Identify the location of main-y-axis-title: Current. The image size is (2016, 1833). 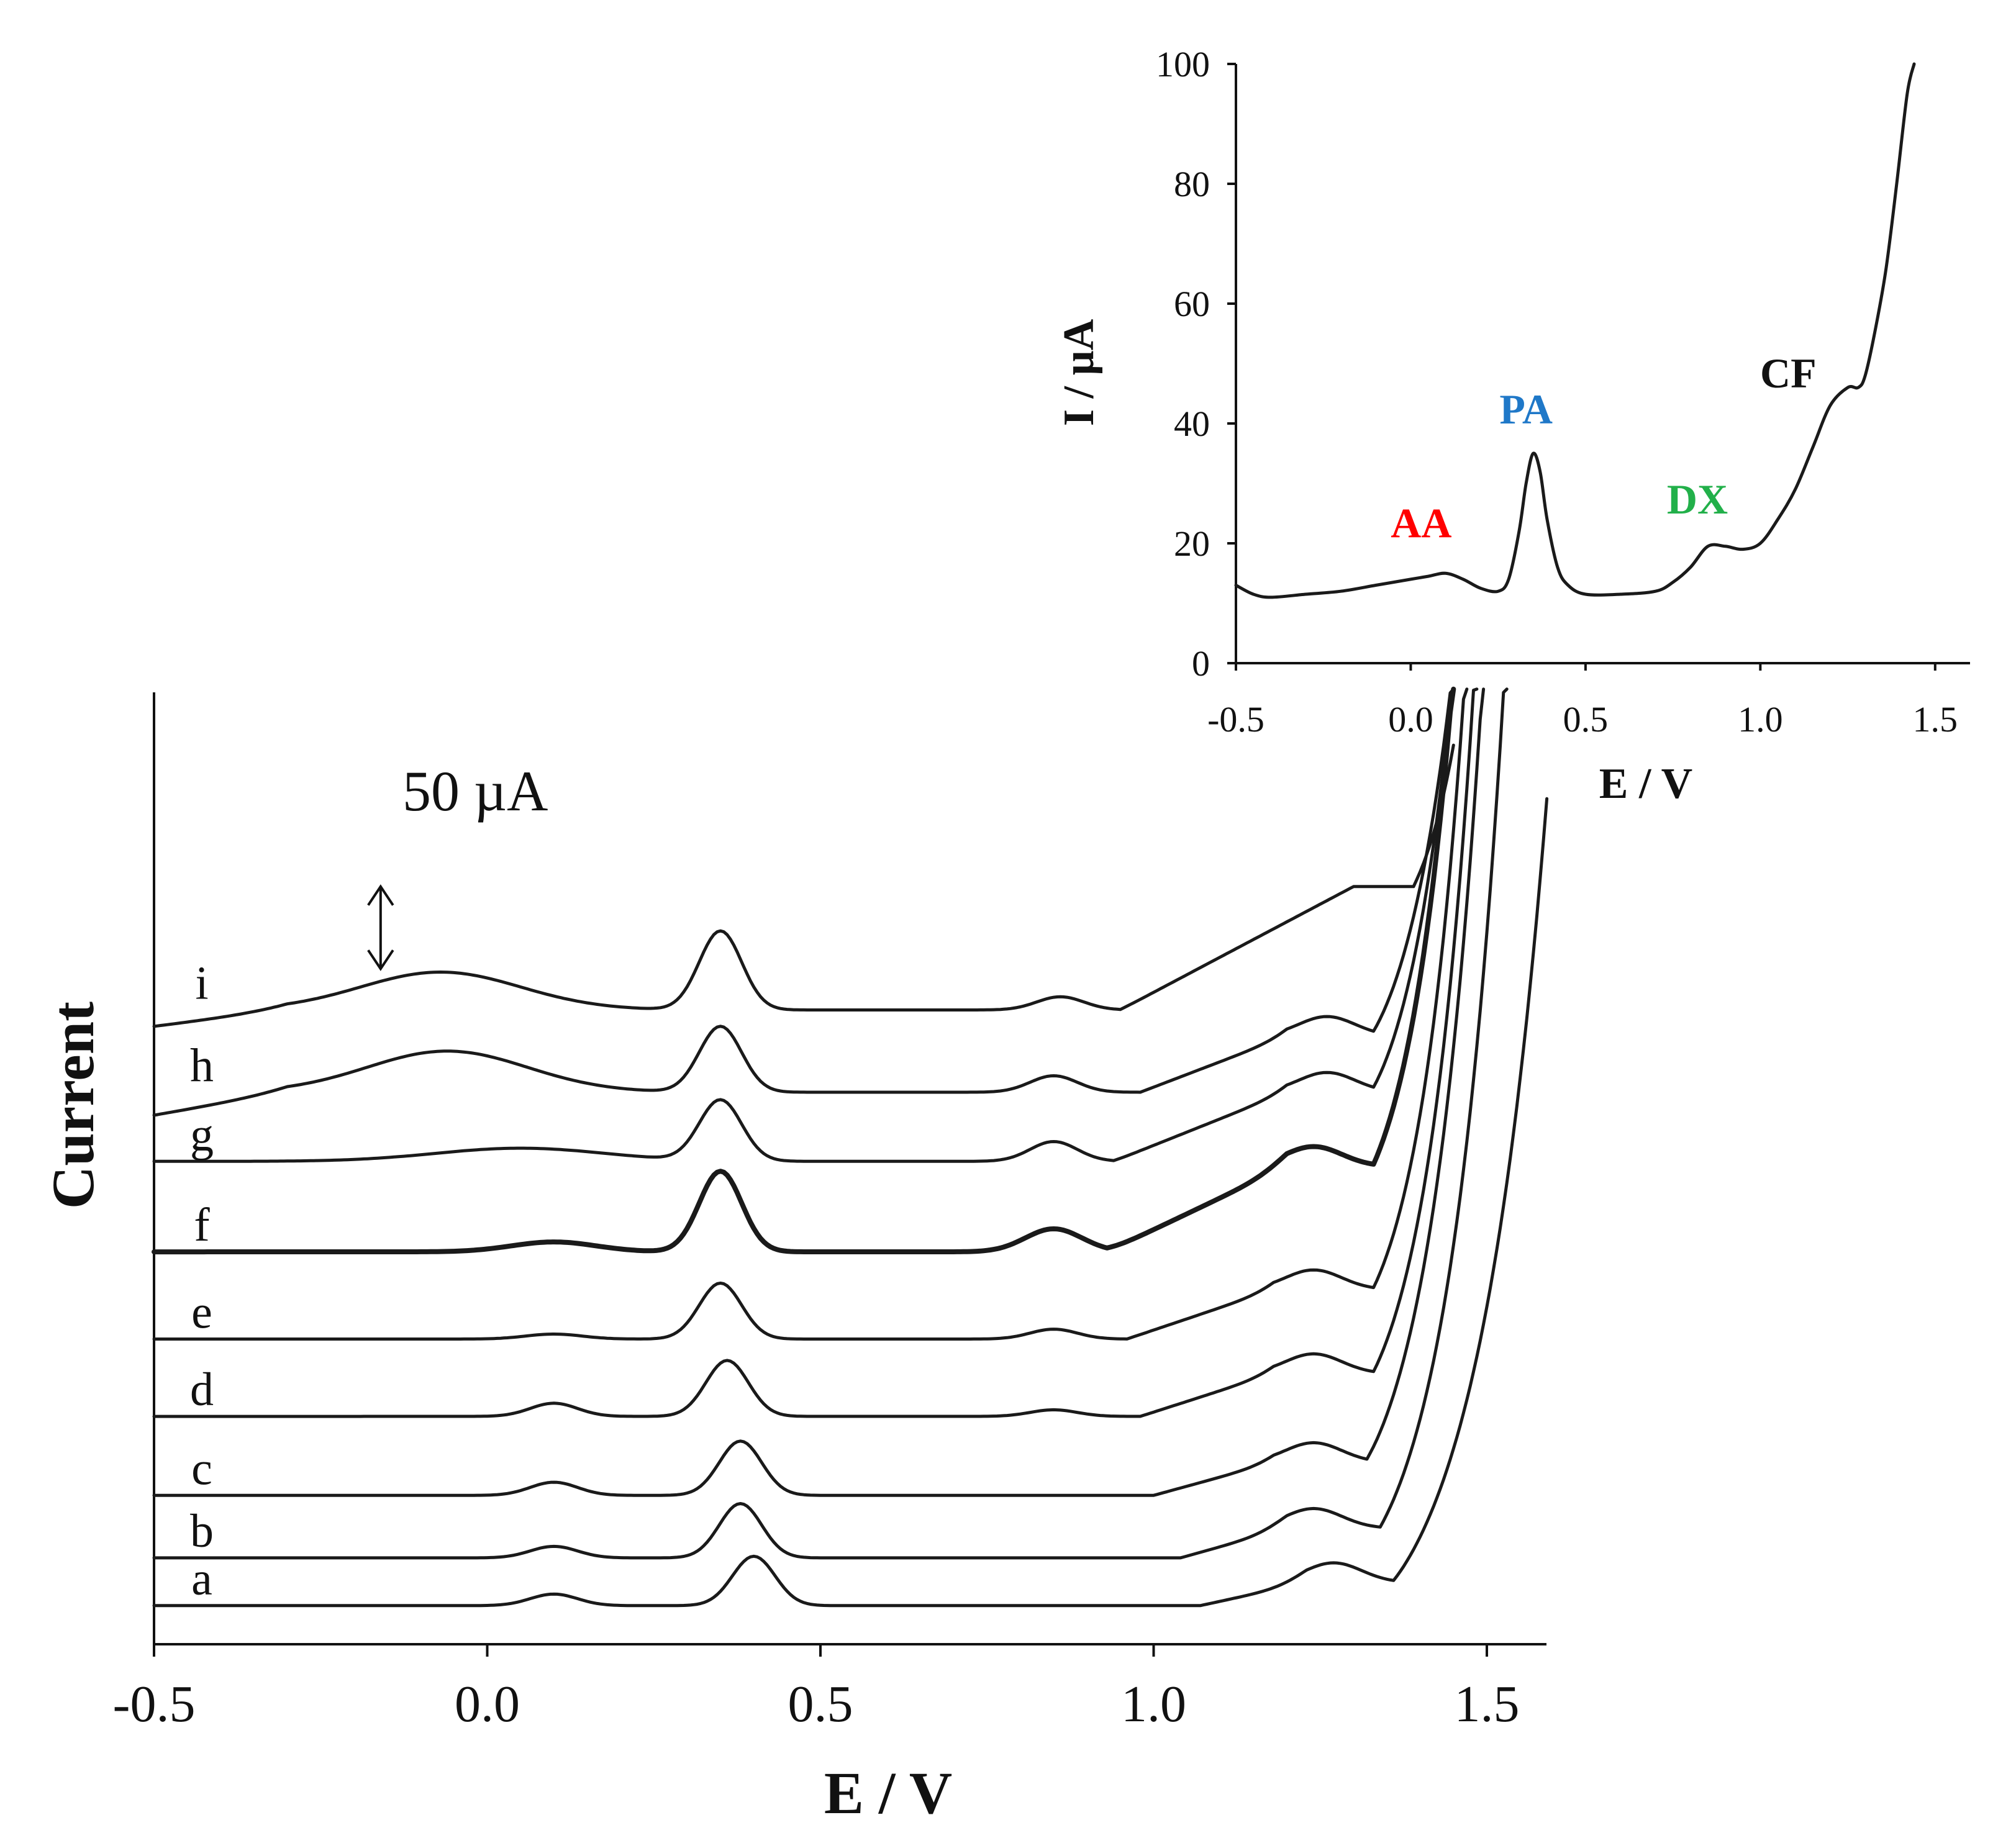
(73, 1105).